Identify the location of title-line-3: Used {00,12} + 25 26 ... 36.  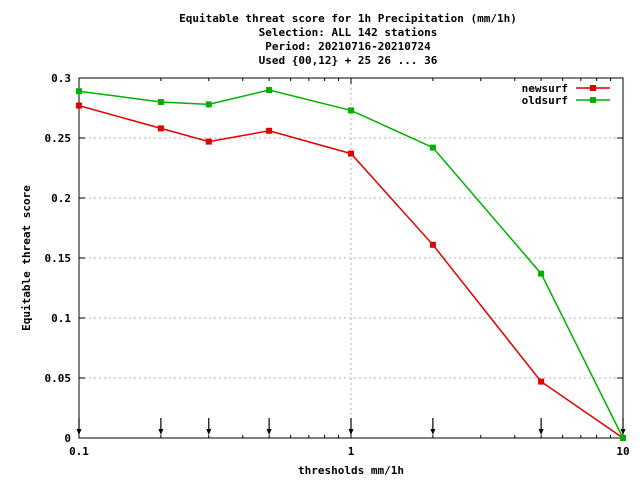
(348, 60).